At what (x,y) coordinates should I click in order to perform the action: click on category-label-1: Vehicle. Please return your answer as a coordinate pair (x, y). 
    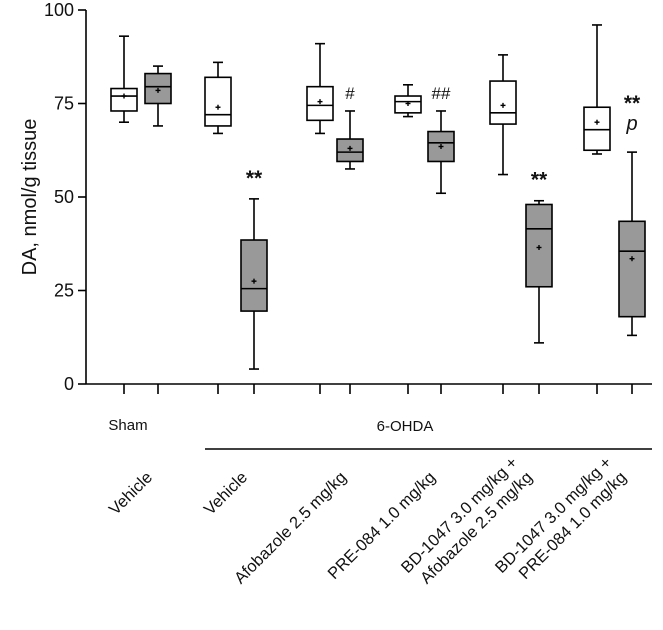
    Looking at the image, I should click on (131, 493).